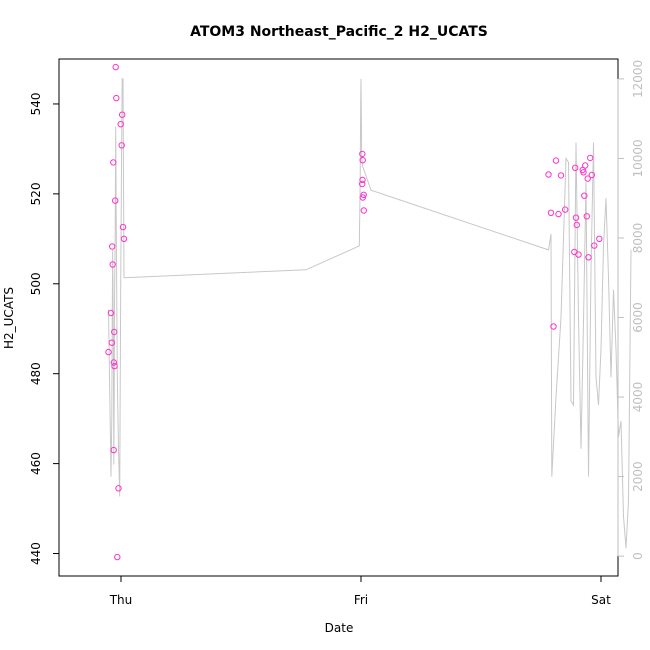 The height and width of the screenshot is (650, 650). Describe the element at coordinates (36, 463) in the screenshot. I see `y-tick-label: 460` at that location.